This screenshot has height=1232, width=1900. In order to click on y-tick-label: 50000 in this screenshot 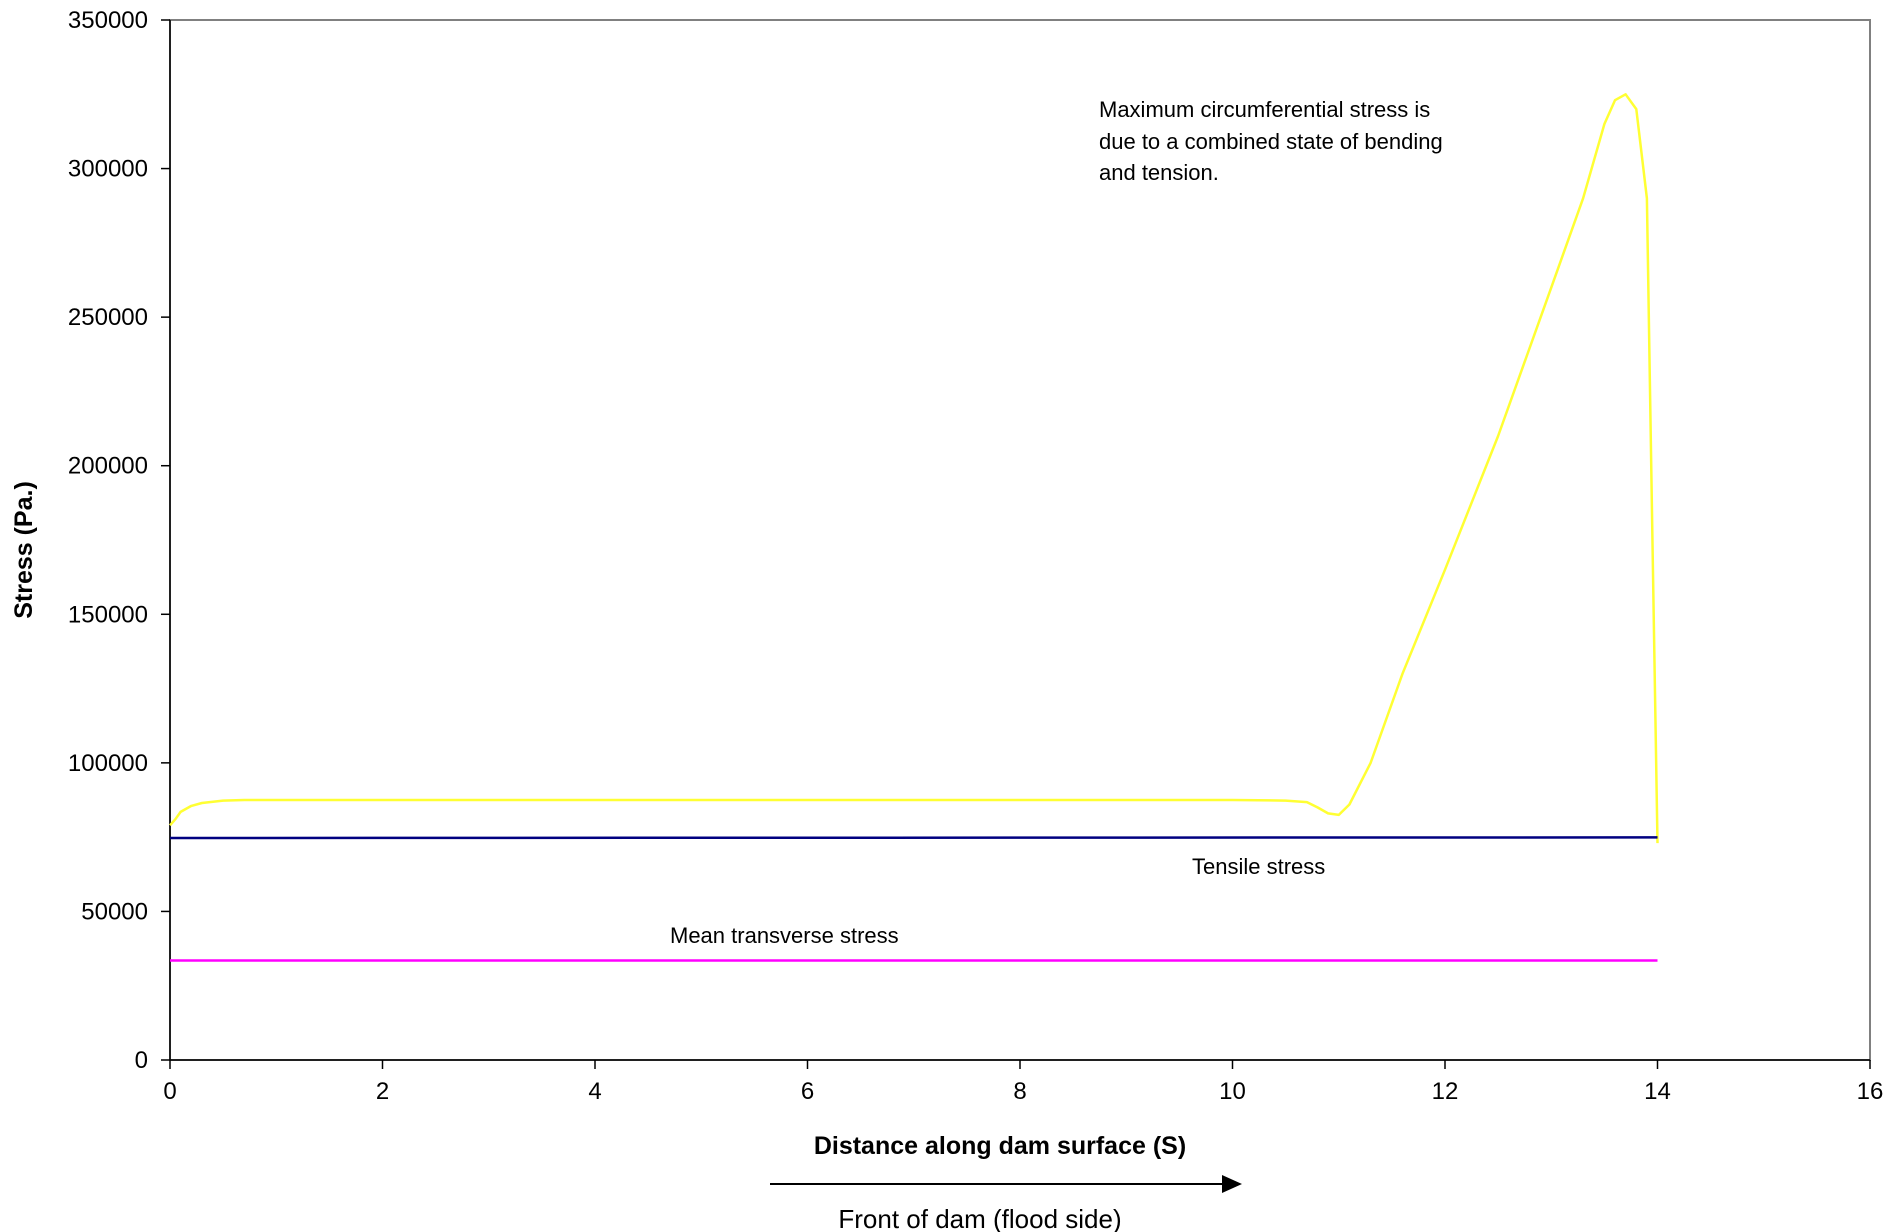, I will do `click(114, 911)`.